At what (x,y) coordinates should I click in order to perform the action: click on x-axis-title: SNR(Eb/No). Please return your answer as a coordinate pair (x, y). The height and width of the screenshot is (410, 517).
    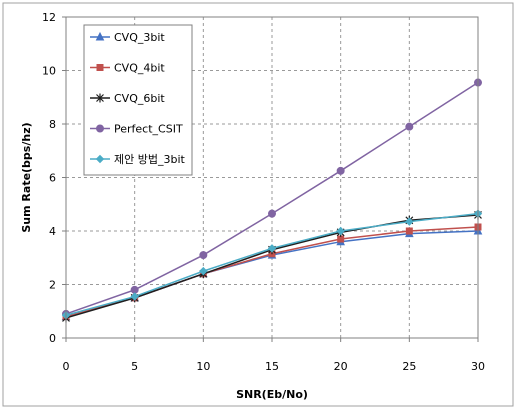
    Looking at the image, I should click on (272, 394).